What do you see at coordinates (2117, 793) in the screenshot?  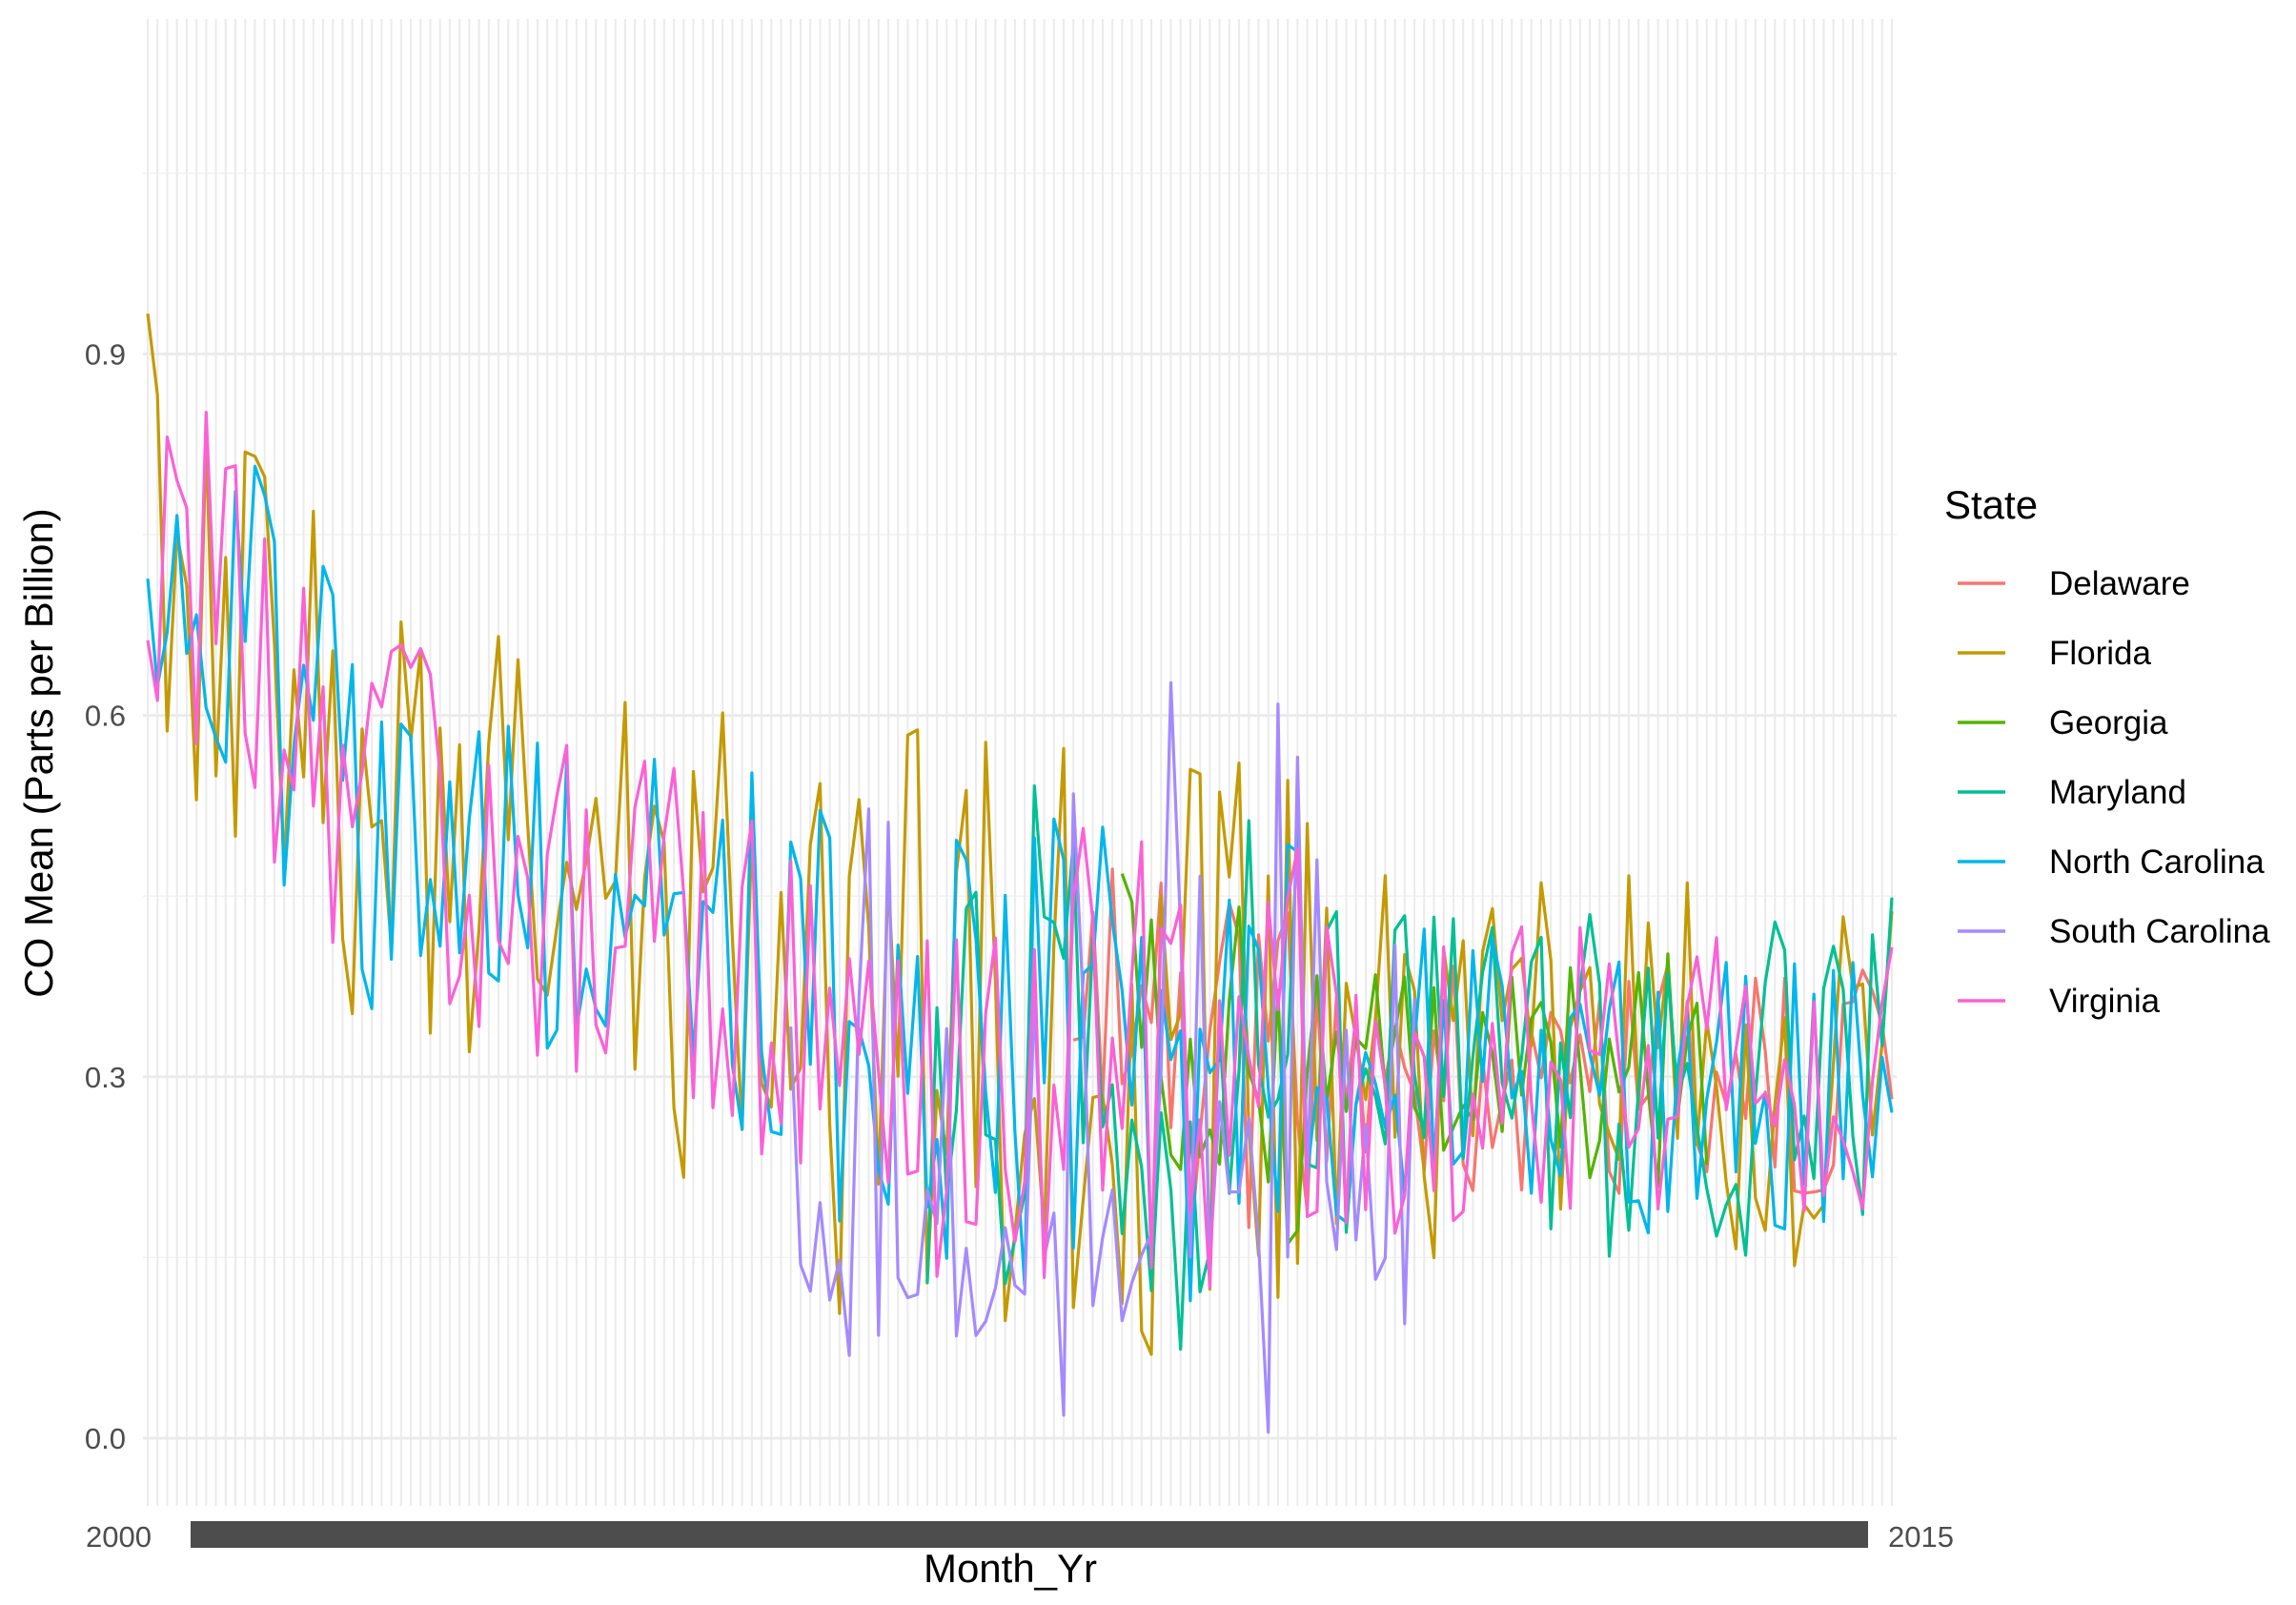 I see `legend-label: Maryland` at bounding box center [2117, 793].